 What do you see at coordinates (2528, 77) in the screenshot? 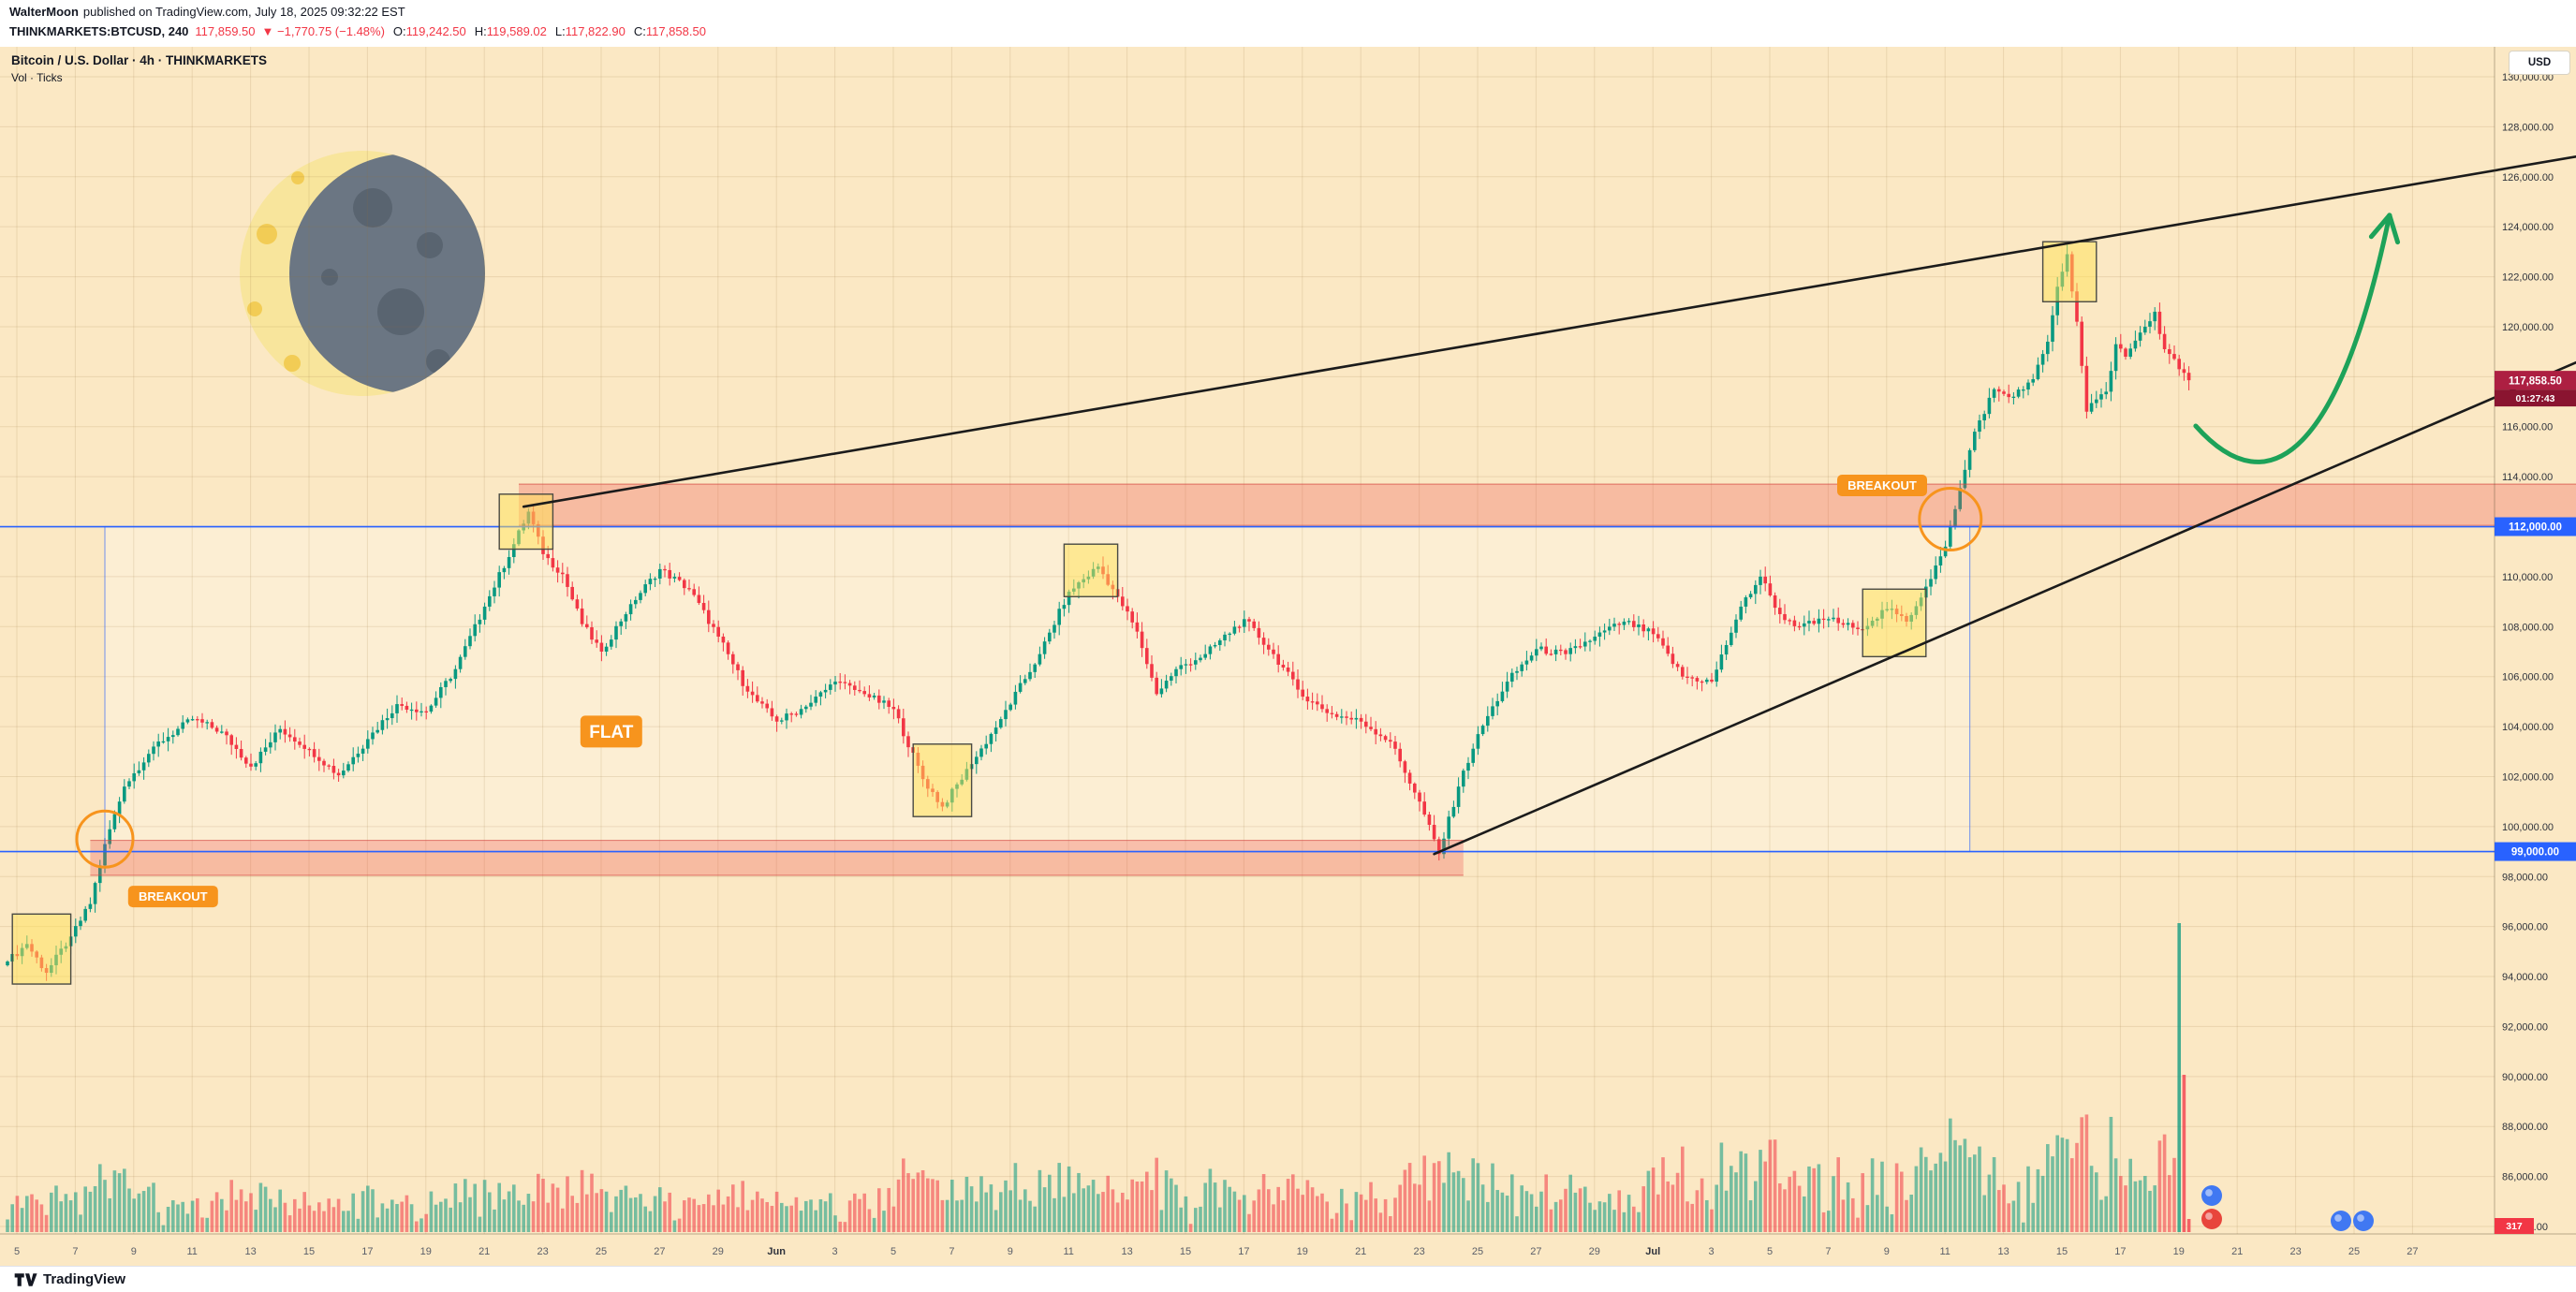
I see `svg-text: 130,000.00` at bounding box center [2528, 77].